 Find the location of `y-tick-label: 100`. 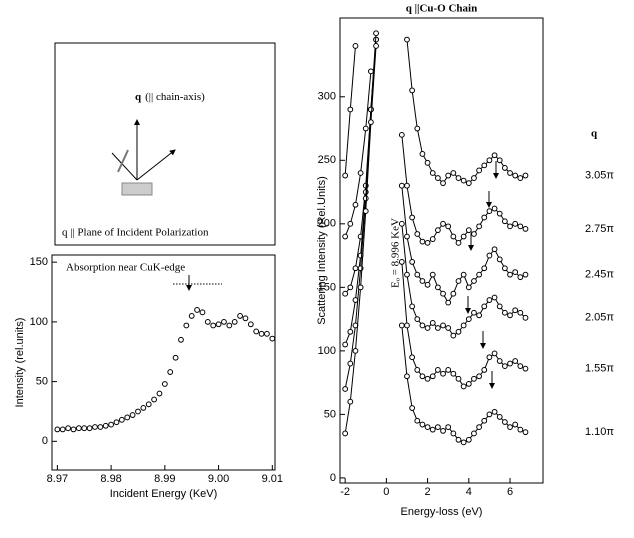

y-tick-label: 100 is located at coordinates (327, 351).